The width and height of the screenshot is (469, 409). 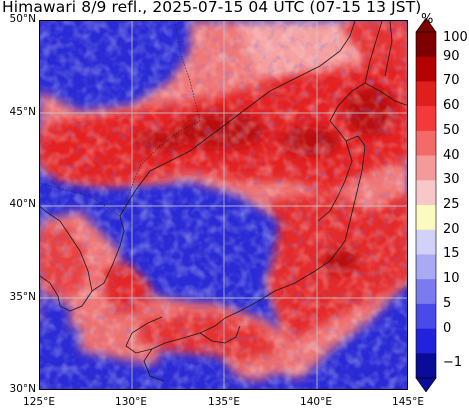 I want to click on lat-label-30: 30°N, so click(x=22, y=389).